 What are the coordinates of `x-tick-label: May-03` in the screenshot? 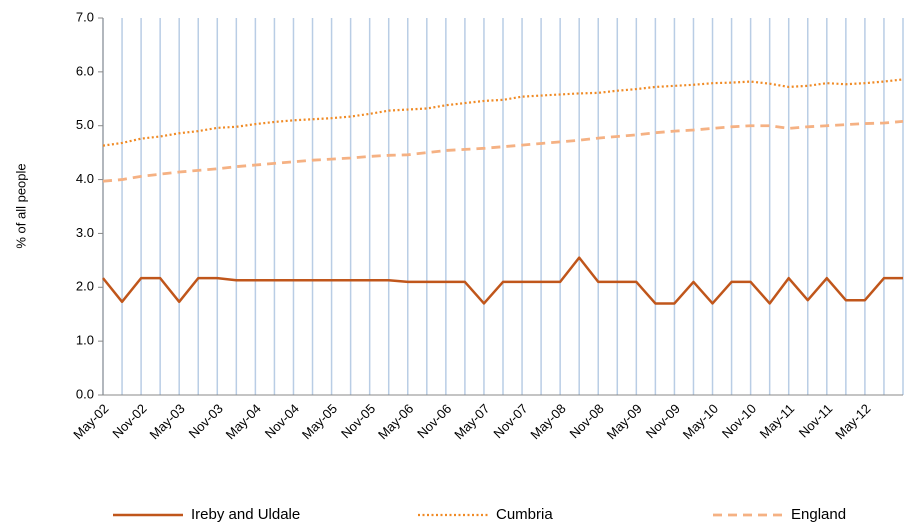 It's located at (166, 421).